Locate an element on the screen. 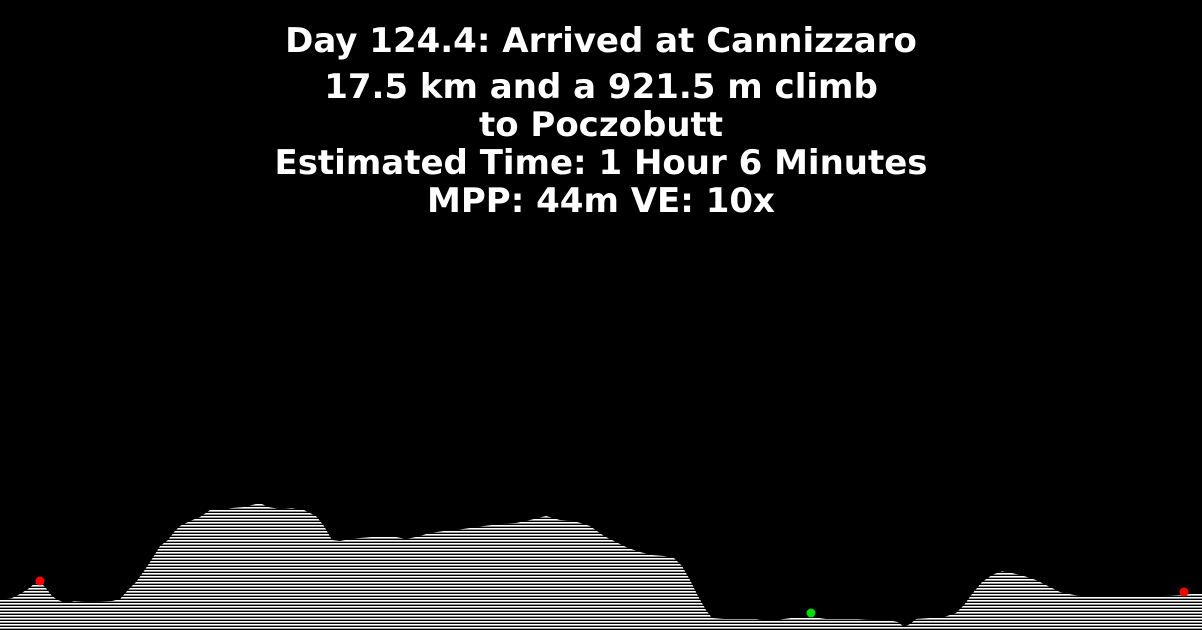  current-position-marker is located at coordinates (811, 613).